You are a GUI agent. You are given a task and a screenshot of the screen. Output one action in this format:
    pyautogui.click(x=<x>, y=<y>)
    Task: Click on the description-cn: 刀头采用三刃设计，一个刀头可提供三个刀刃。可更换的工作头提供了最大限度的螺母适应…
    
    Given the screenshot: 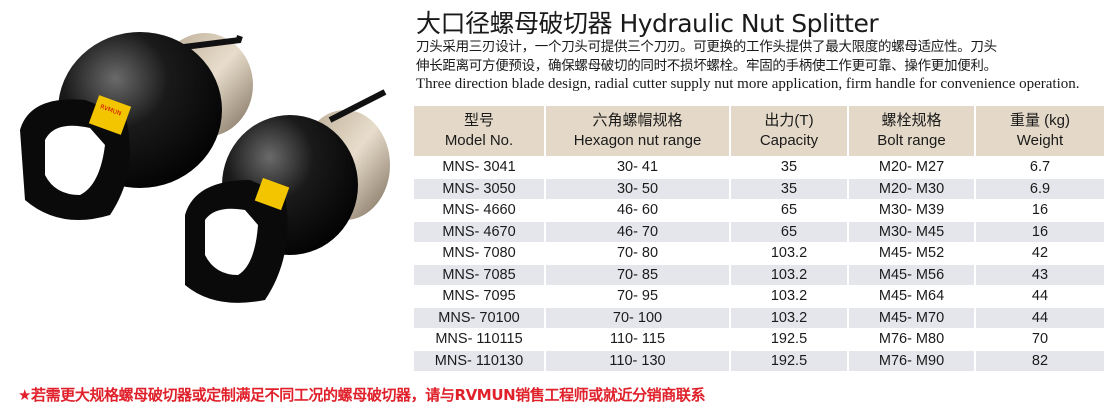 What is the action you would take?
    pyautogui.click(x=706, y=57)
    